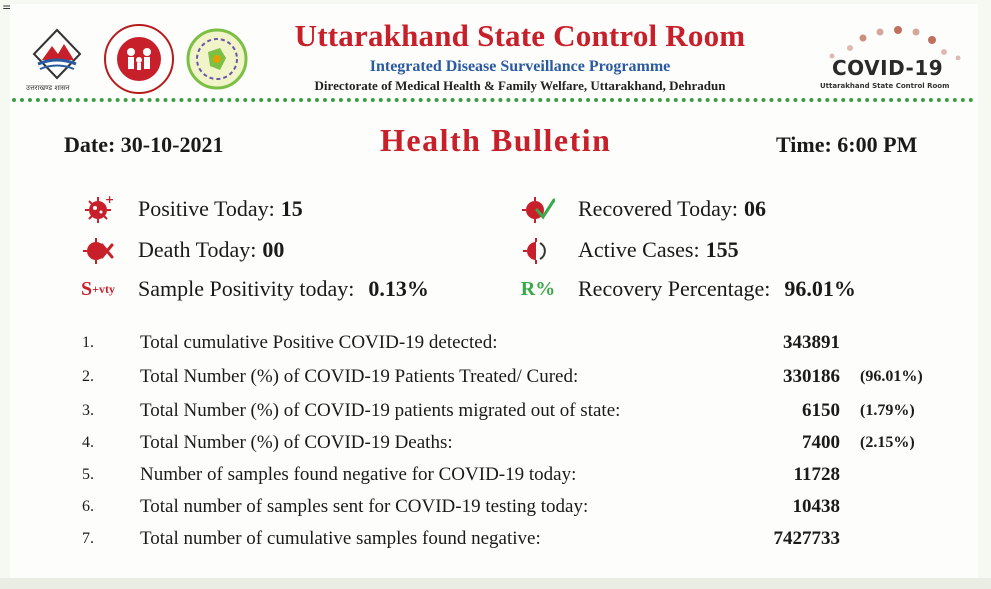 Image resolution: width=991 pixels, height=589 pixels. I want to click on row-number: 4., so click(88, 442).